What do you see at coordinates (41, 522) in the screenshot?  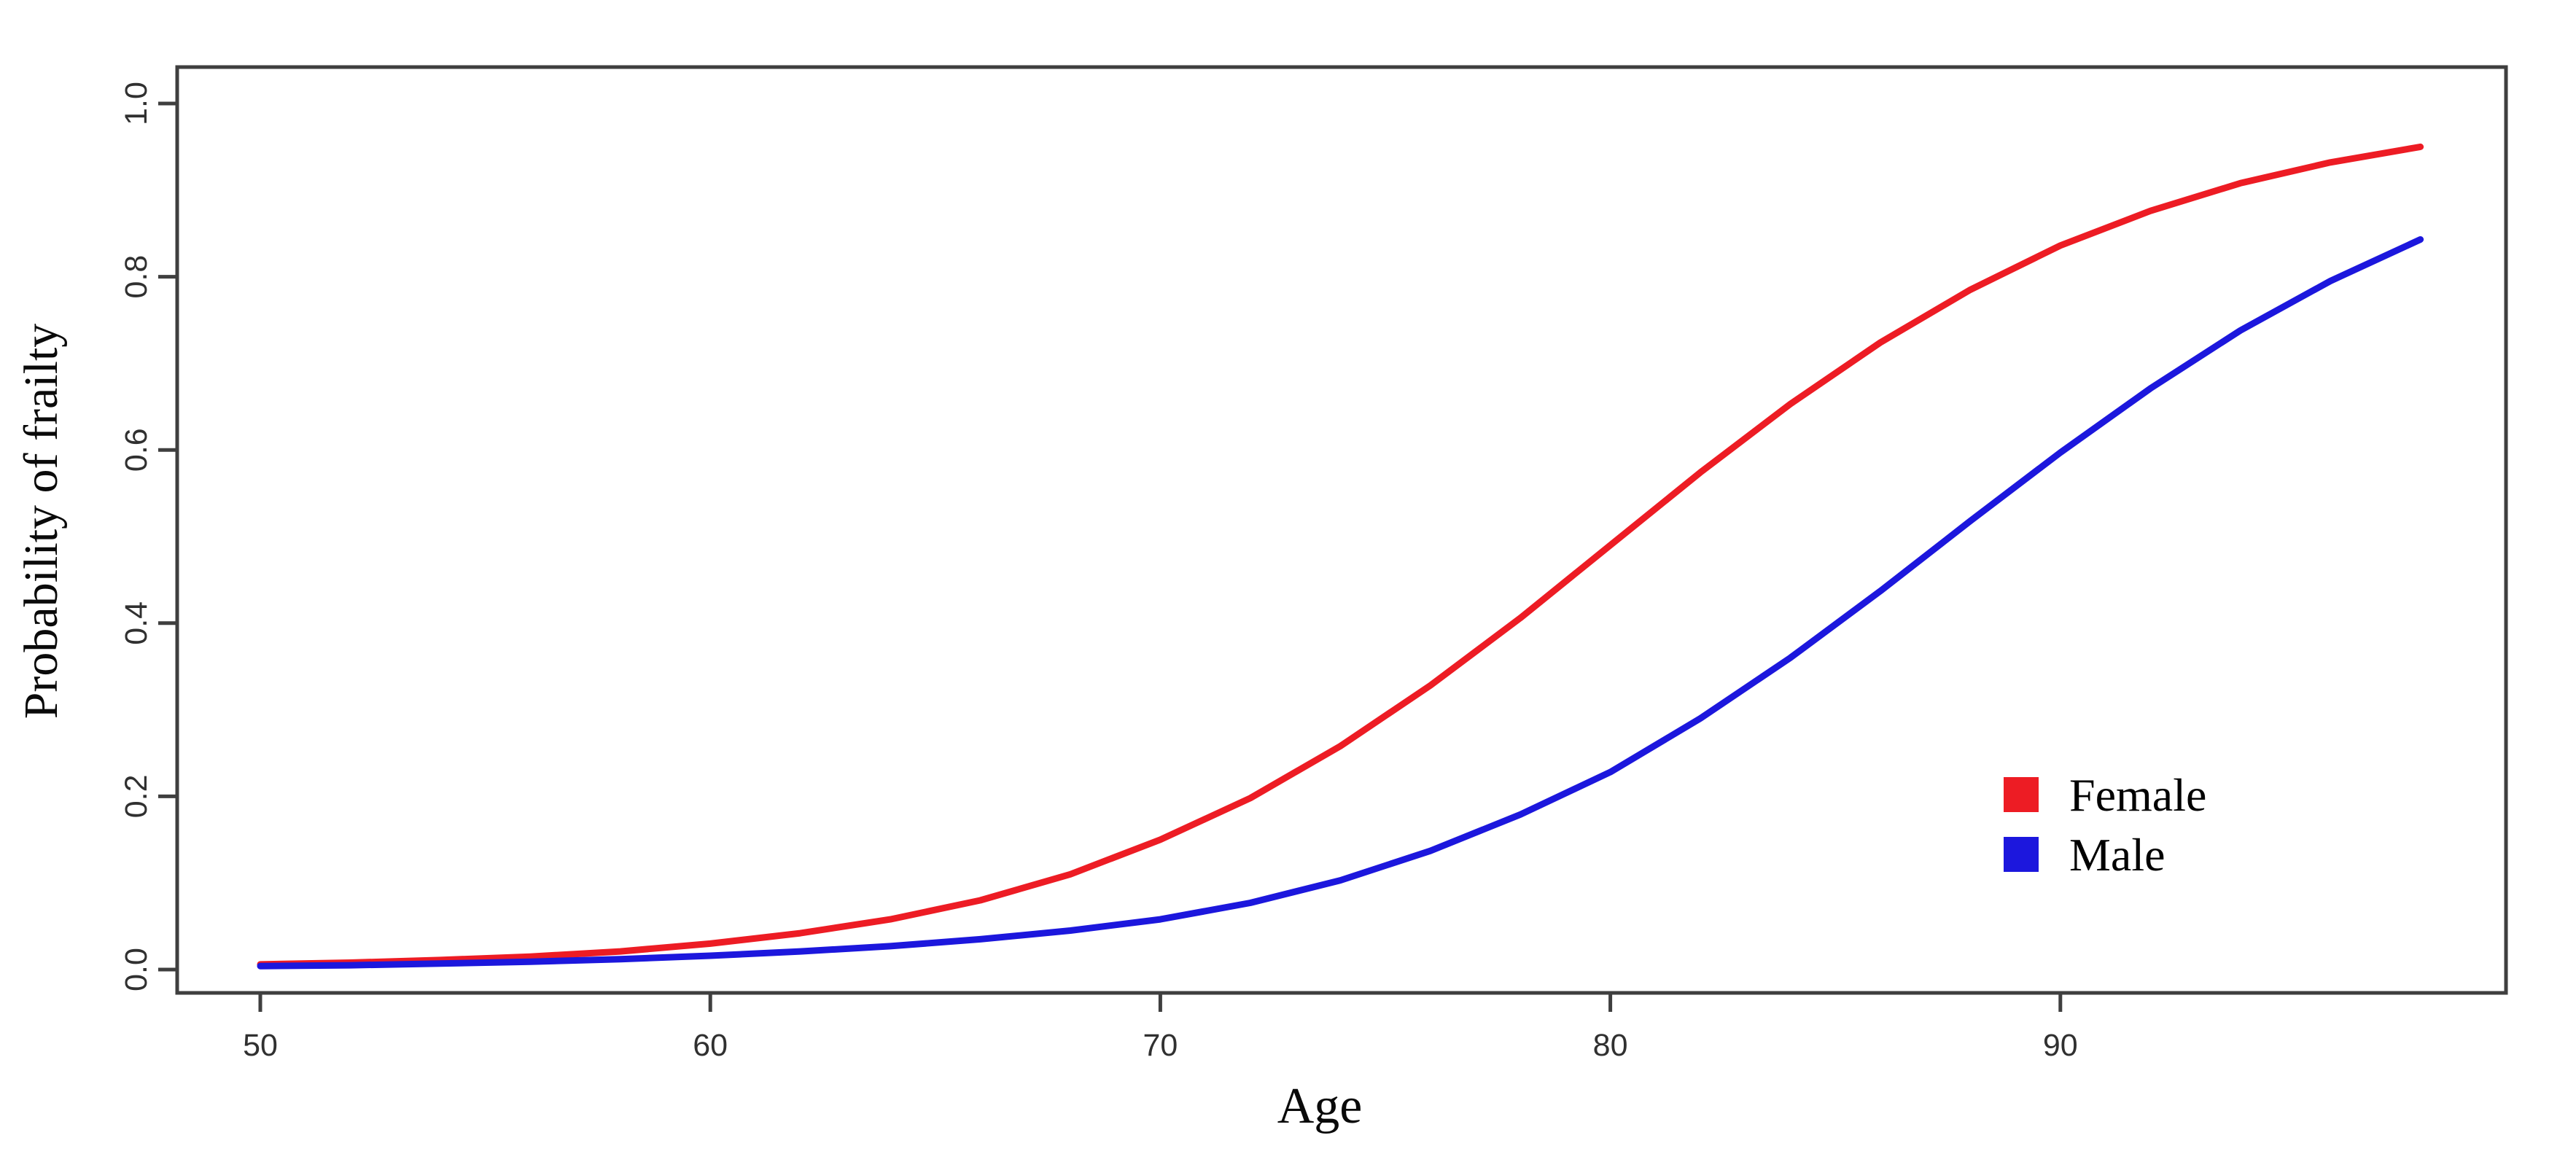 I see `y-axis-title: Probability of frailty` at bounding box center [41, 522].